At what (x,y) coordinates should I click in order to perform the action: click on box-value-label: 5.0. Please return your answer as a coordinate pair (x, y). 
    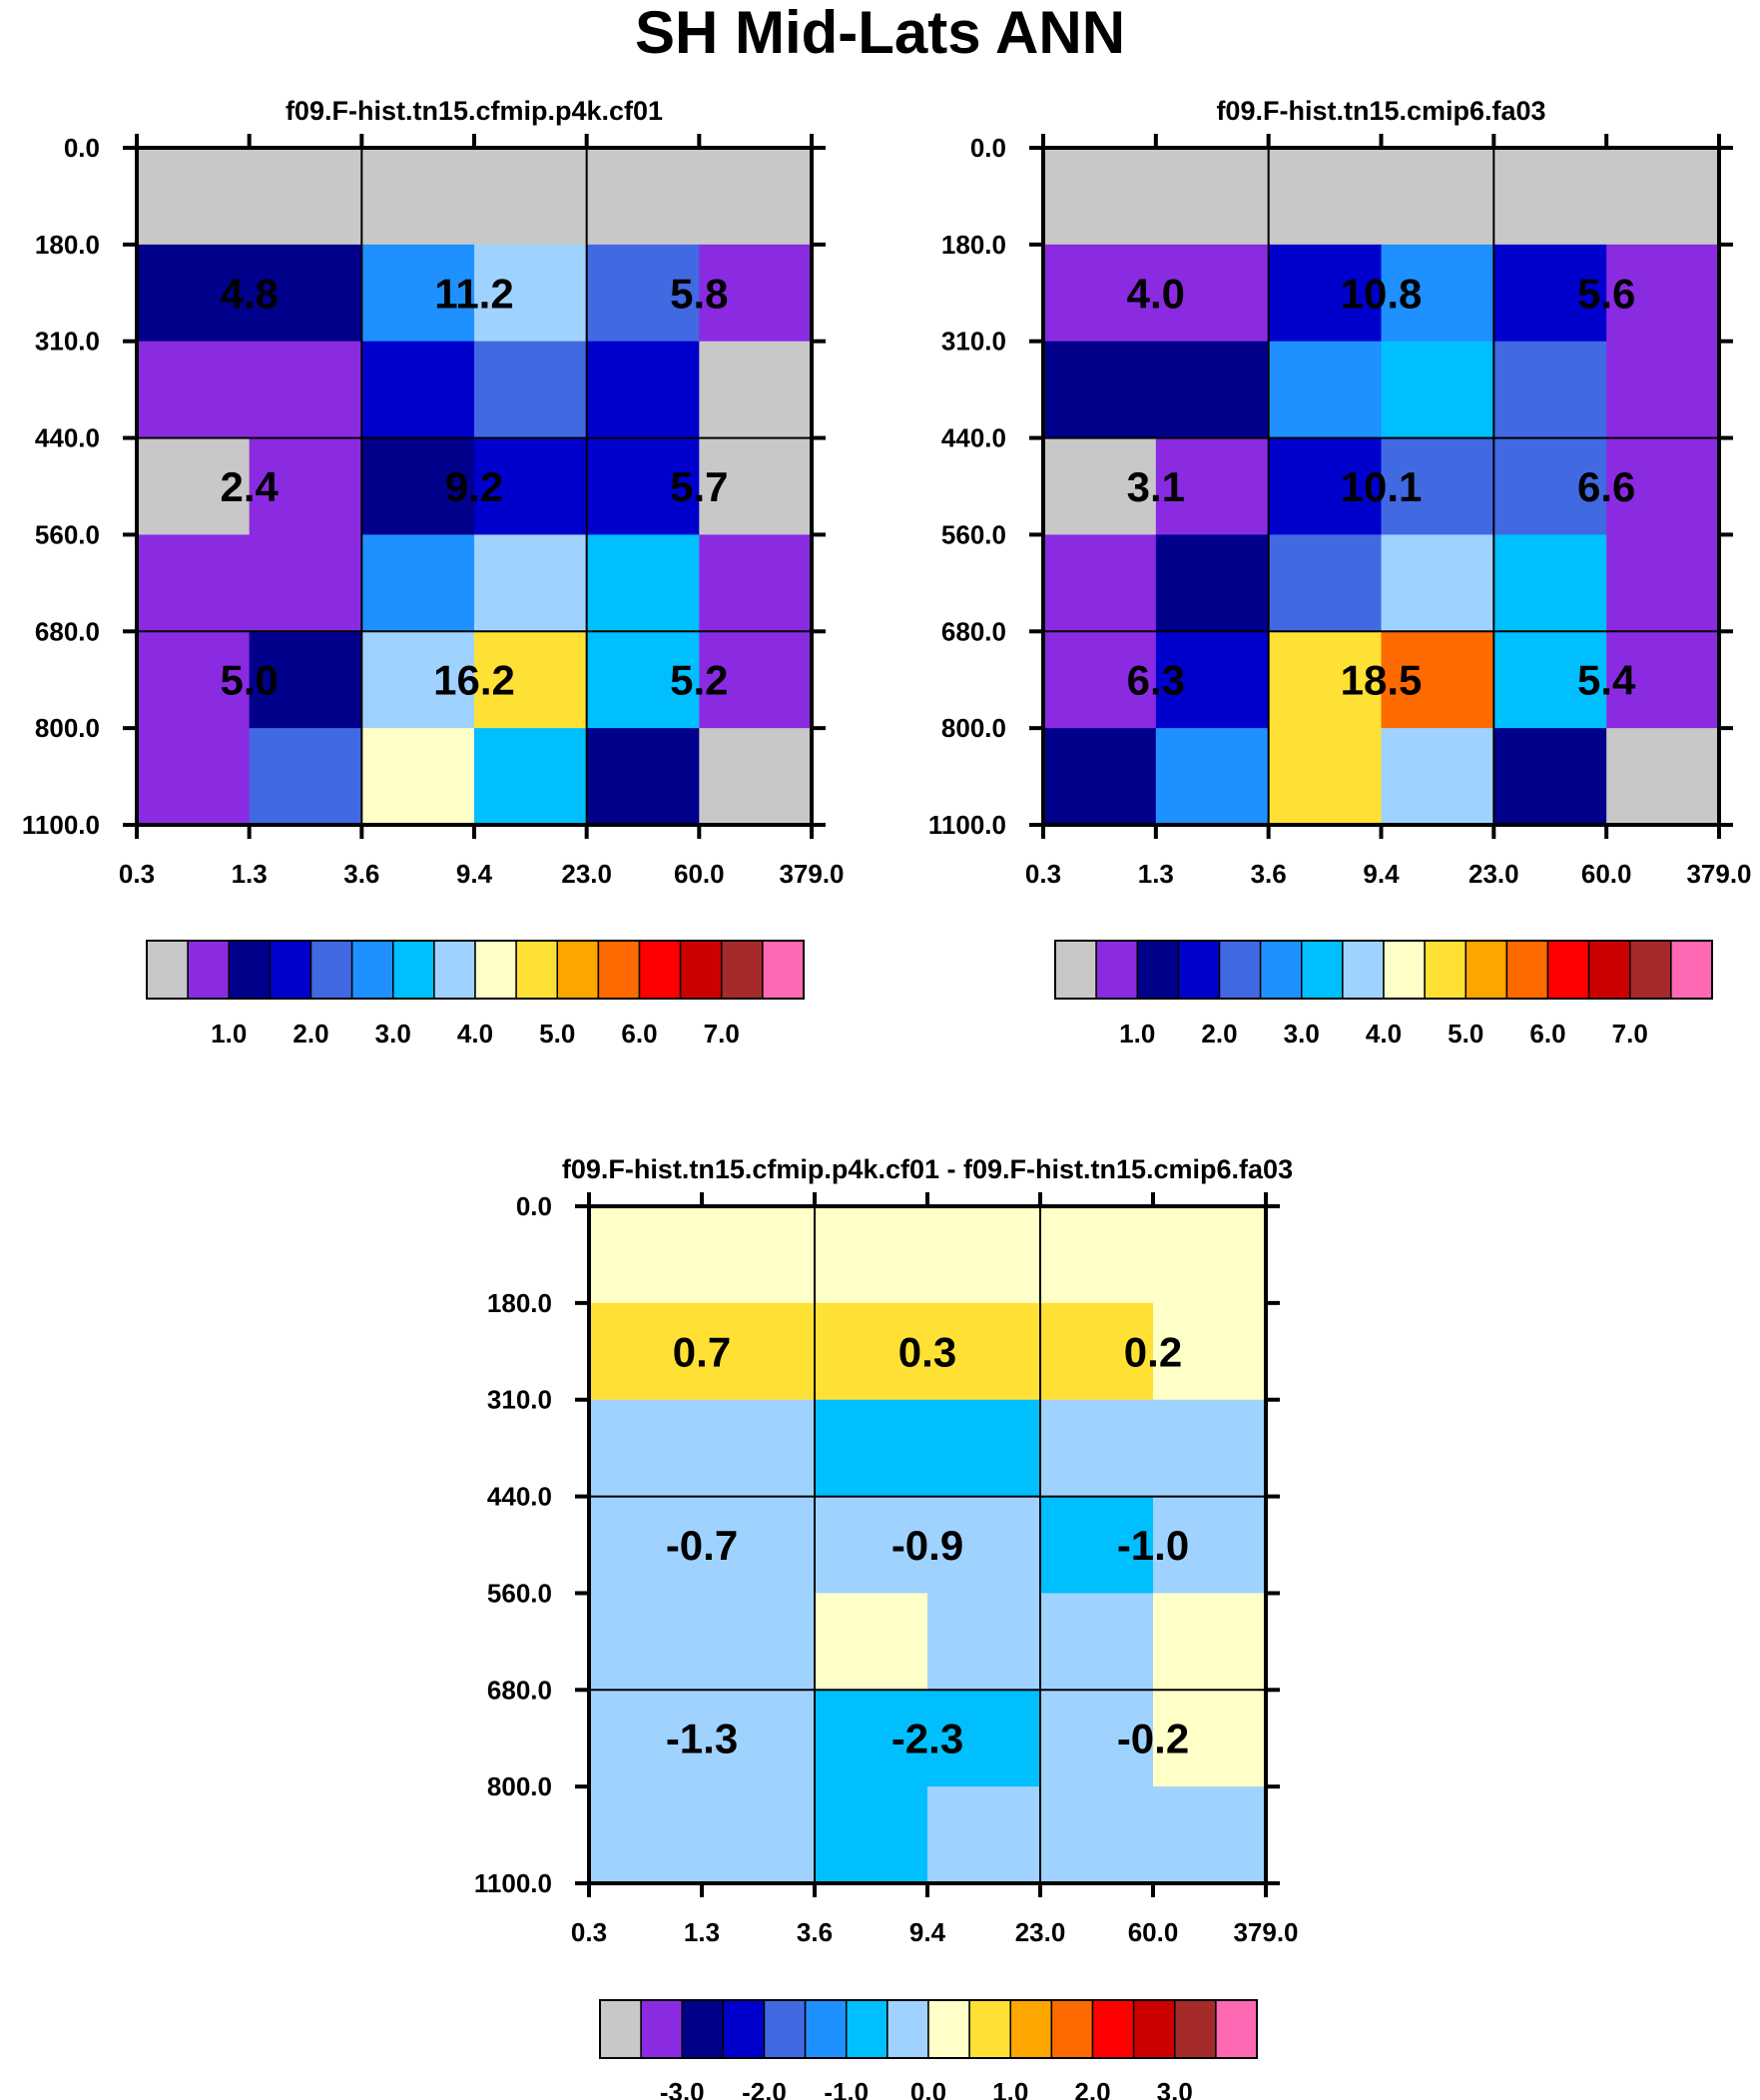
    Looking at the image, I should click on (249, 680).